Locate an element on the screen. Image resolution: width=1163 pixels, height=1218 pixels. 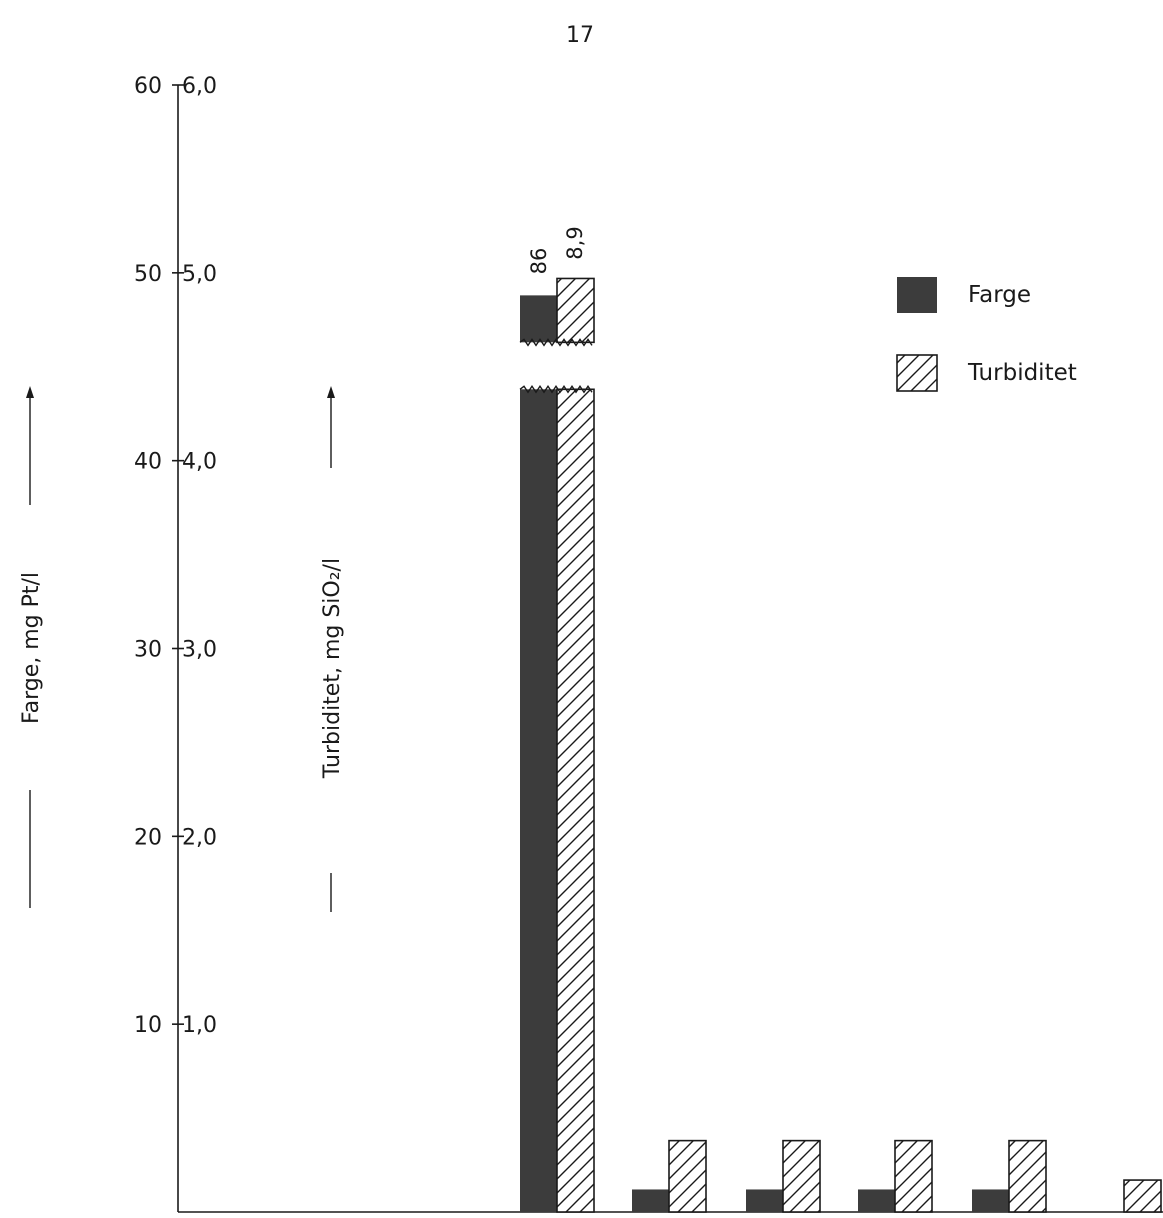
right-axis-title-group: Turbiditet, mg SiO₂/l is located at coordinates (331, 649).